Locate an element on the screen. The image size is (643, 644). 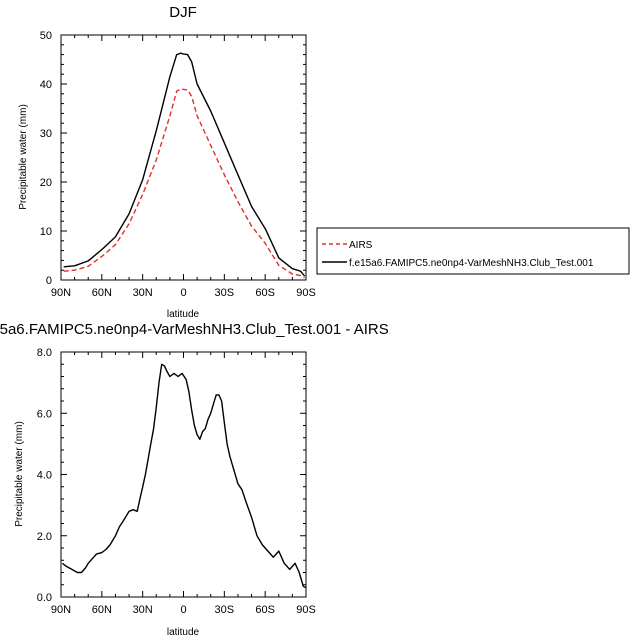
y-tick-label: 50 is located at coordinates (46, 36).